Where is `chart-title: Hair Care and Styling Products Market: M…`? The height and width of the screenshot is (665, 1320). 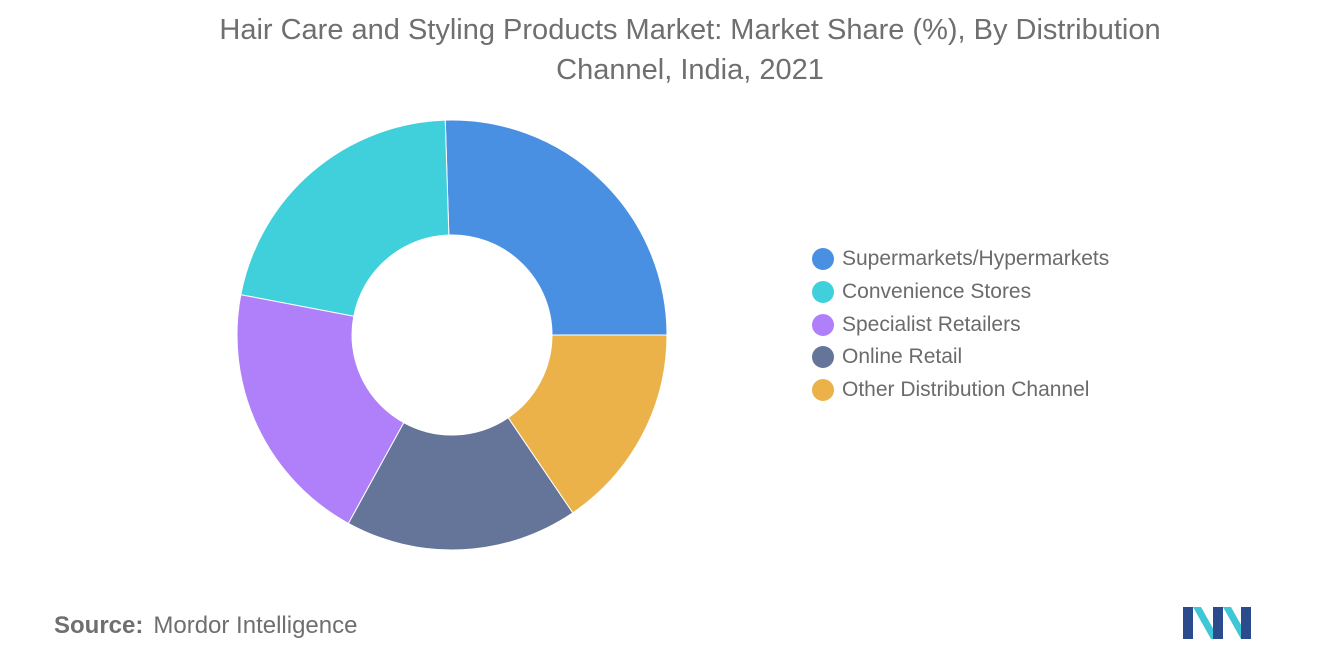
chart-title: Hair Care and Styling Products Market: M… is located at coordinates (690, 50).